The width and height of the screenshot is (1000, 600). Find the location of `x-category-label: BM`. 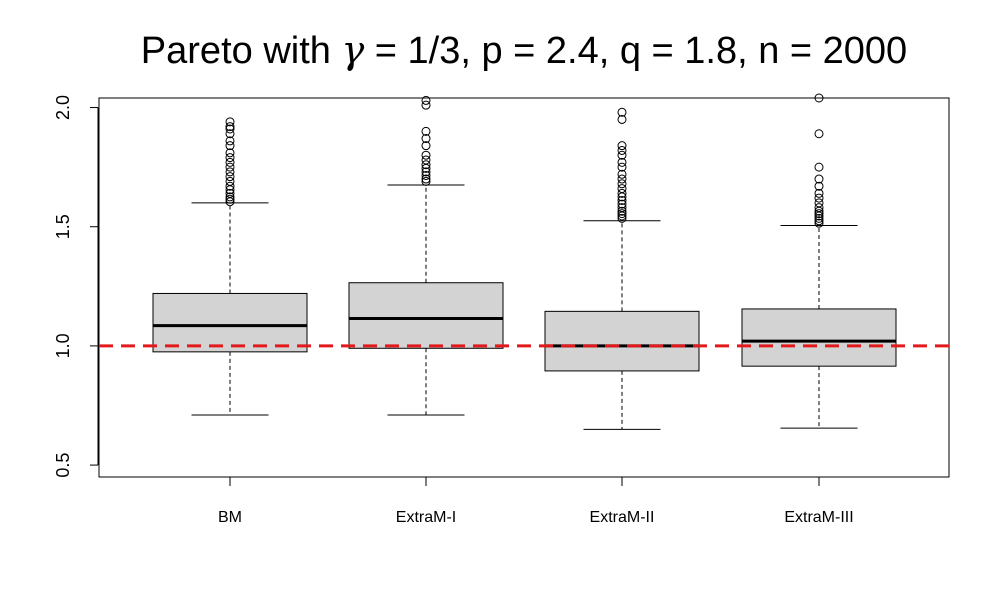

x-category-label: BM is located at coordinates (230, 517).